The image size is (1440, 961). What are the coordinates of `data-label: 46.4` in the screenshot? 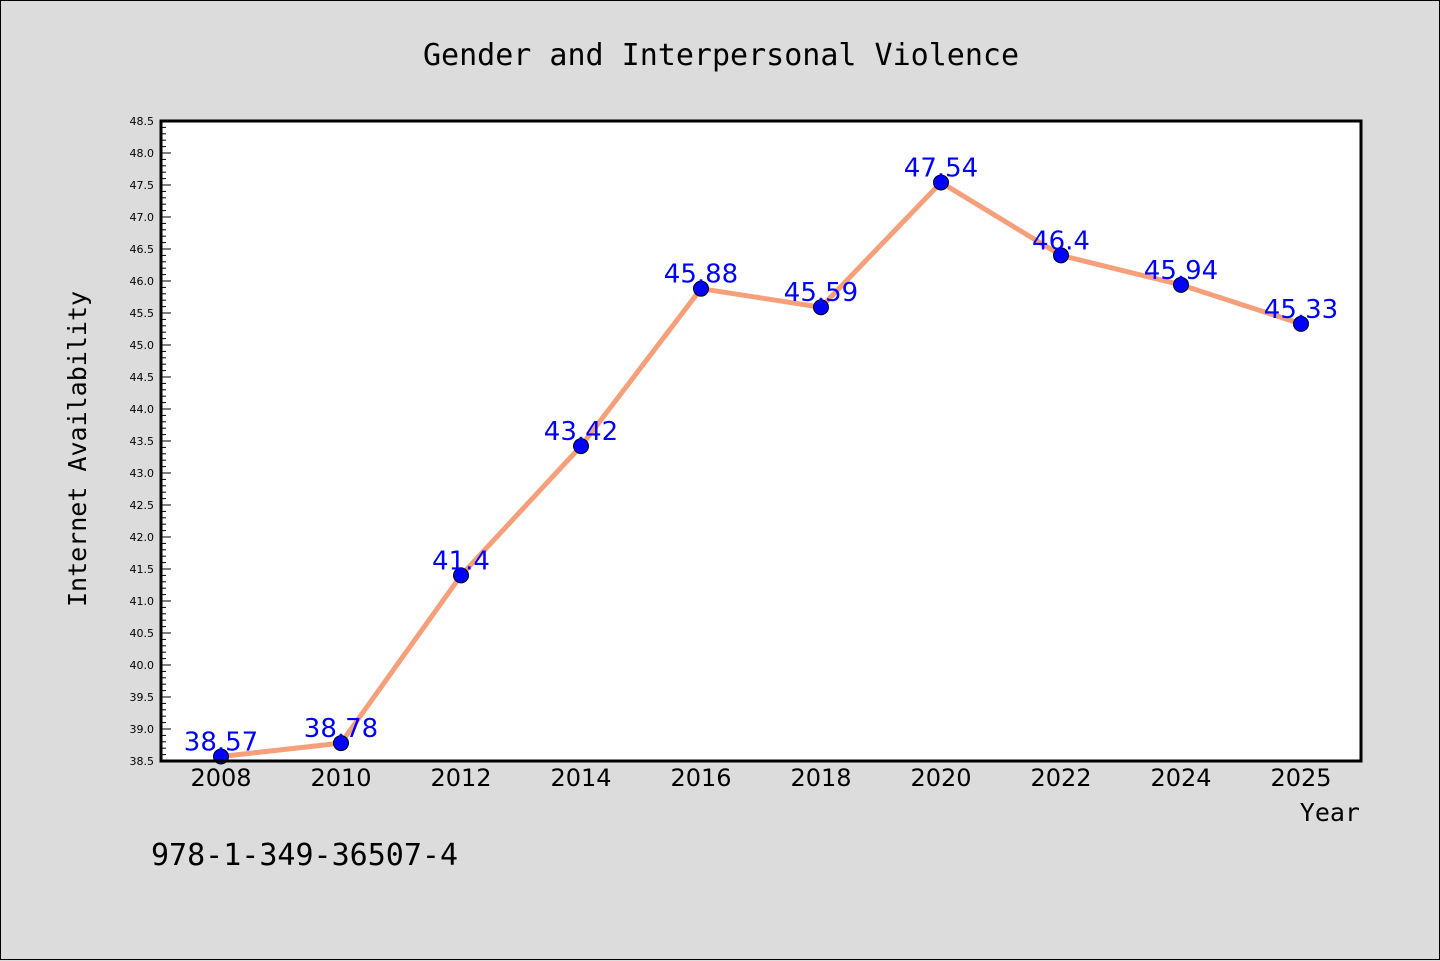 It's located at (1061, 241).